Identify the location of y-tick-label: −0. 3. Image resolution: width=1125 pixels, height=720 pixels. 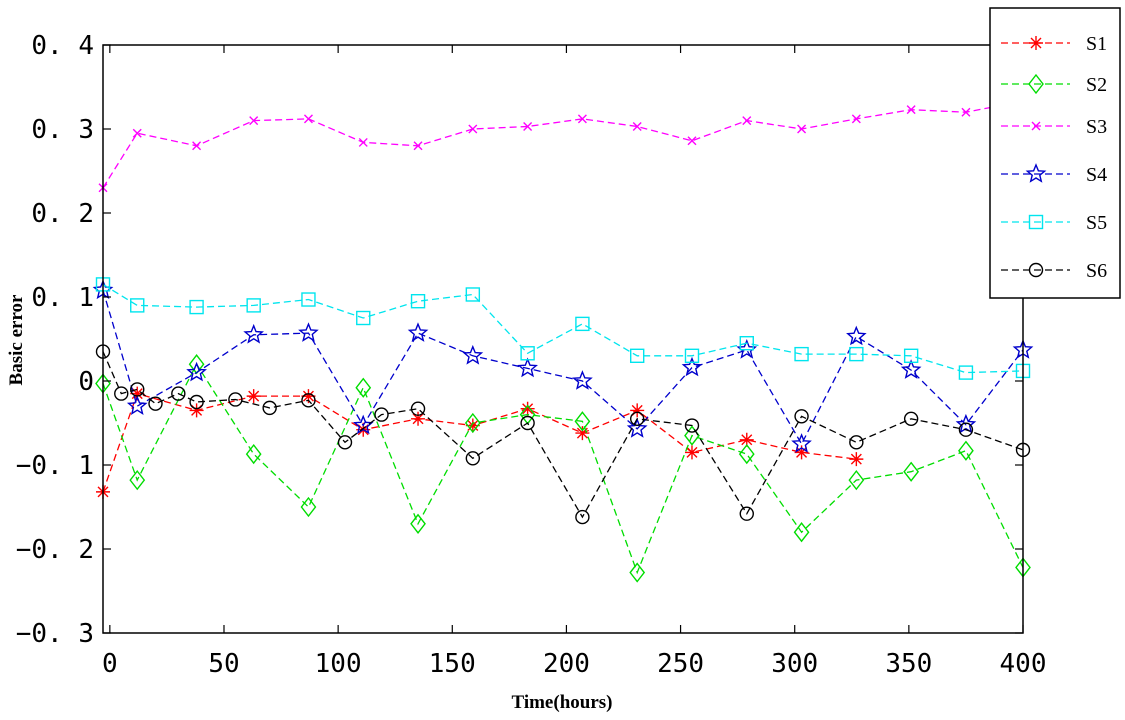
(55, 634).